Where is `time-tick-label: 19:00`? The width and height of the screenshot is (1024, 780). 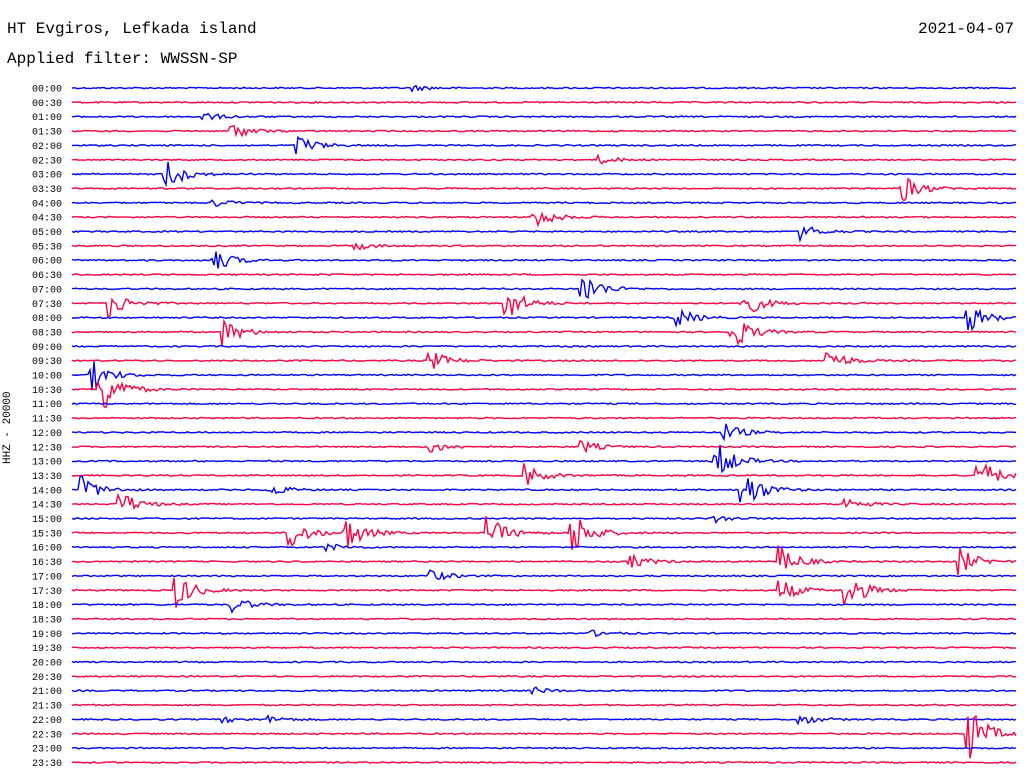 time-tick-label: 19:00 is located at coordinates (47, 635).